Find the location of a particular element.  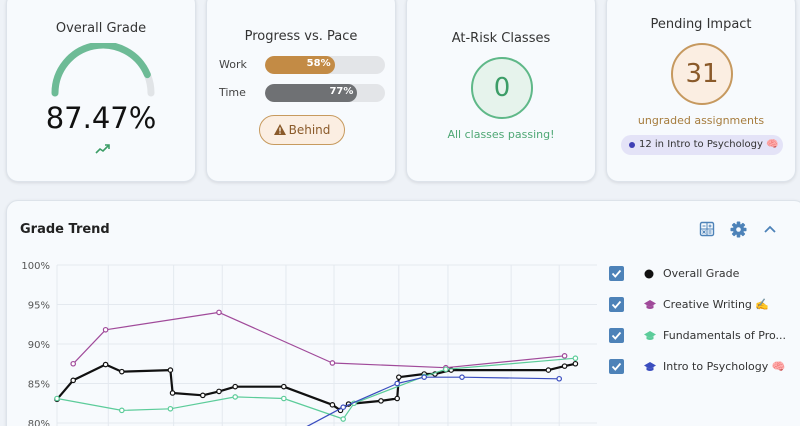

work-percent: 58% is located at coordinates (318, 63).